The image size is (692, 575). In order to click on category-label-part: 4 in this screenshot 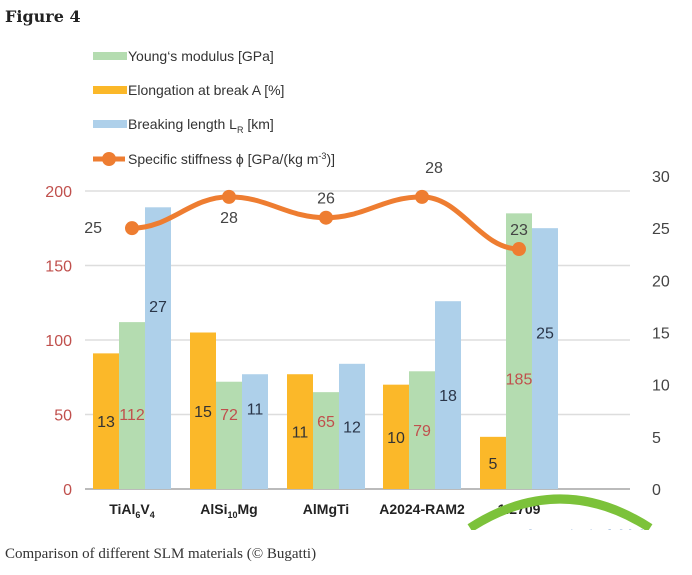, I will do `click(152, 515)`.